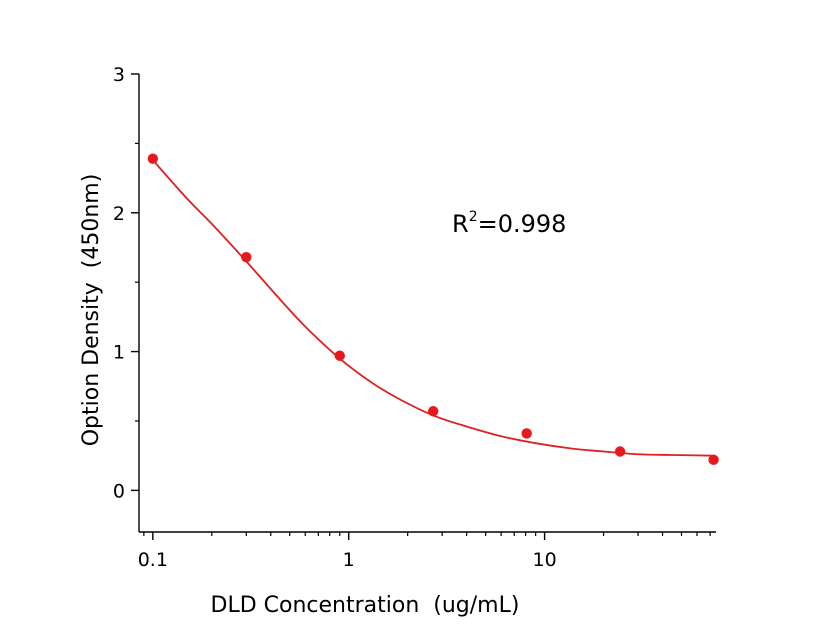 This screenshot has height=640, width=816. I want to click on y-axis-title: Option Density (450nm), so click(91, 310).